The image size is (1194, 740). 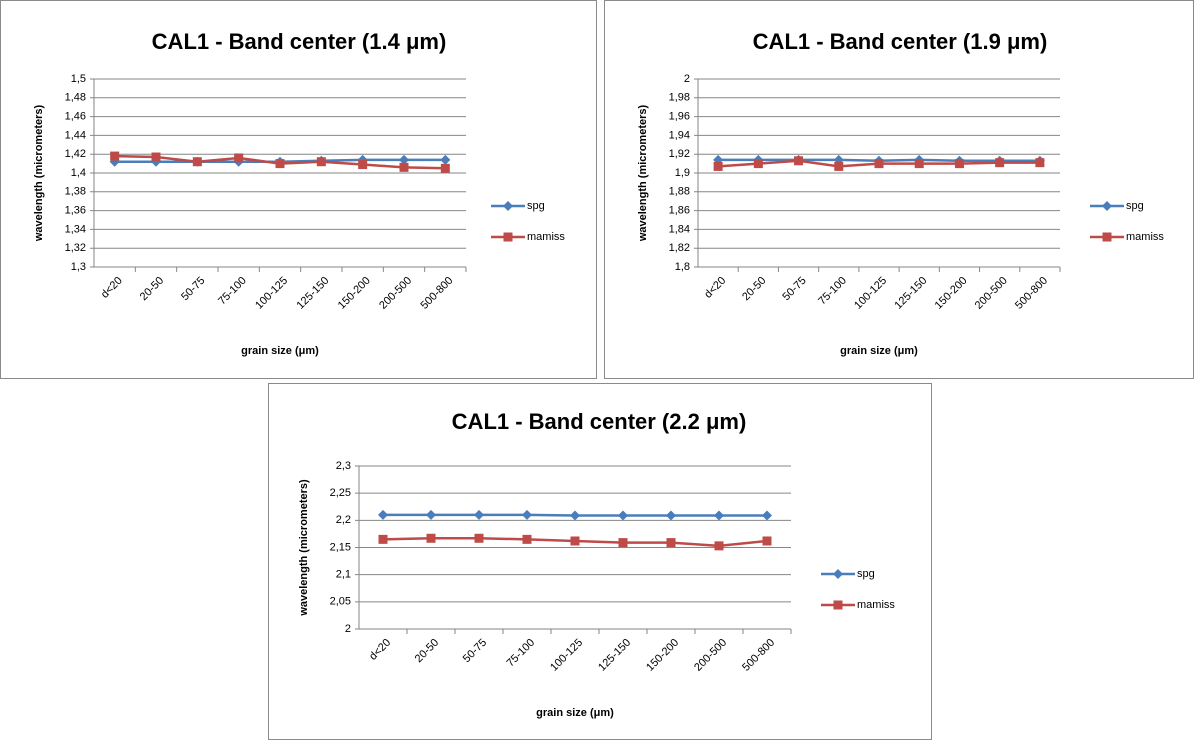 What do you see at coordinates (75, 98) in the screenshot?
I see `y-tick-label: 1,48` at bounding box center [75, 98].